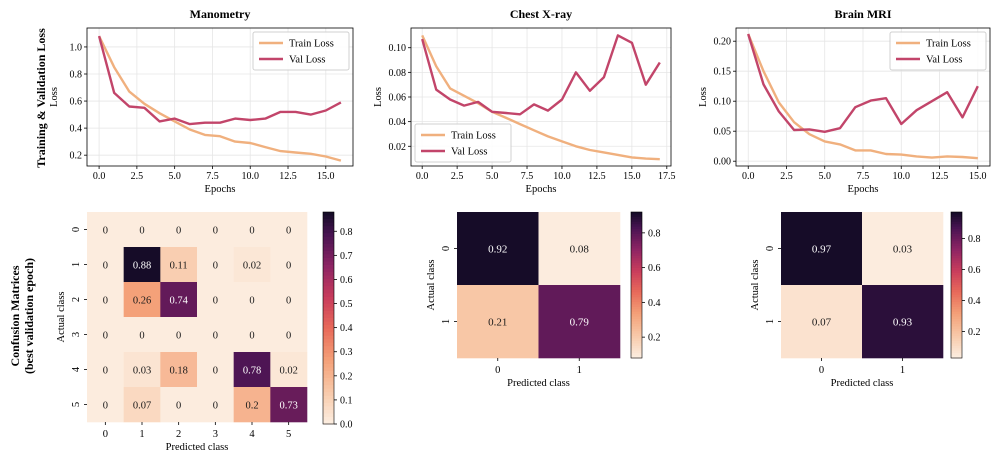  I want to click on cell-value: 0.02, so click(252, 265).